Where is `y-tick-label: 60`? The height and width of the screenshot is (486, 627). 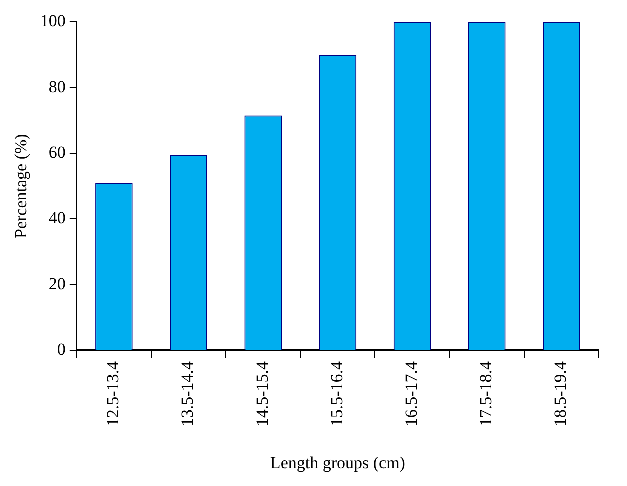 y-tick-label: 60 is located at coordinates (57, 152).